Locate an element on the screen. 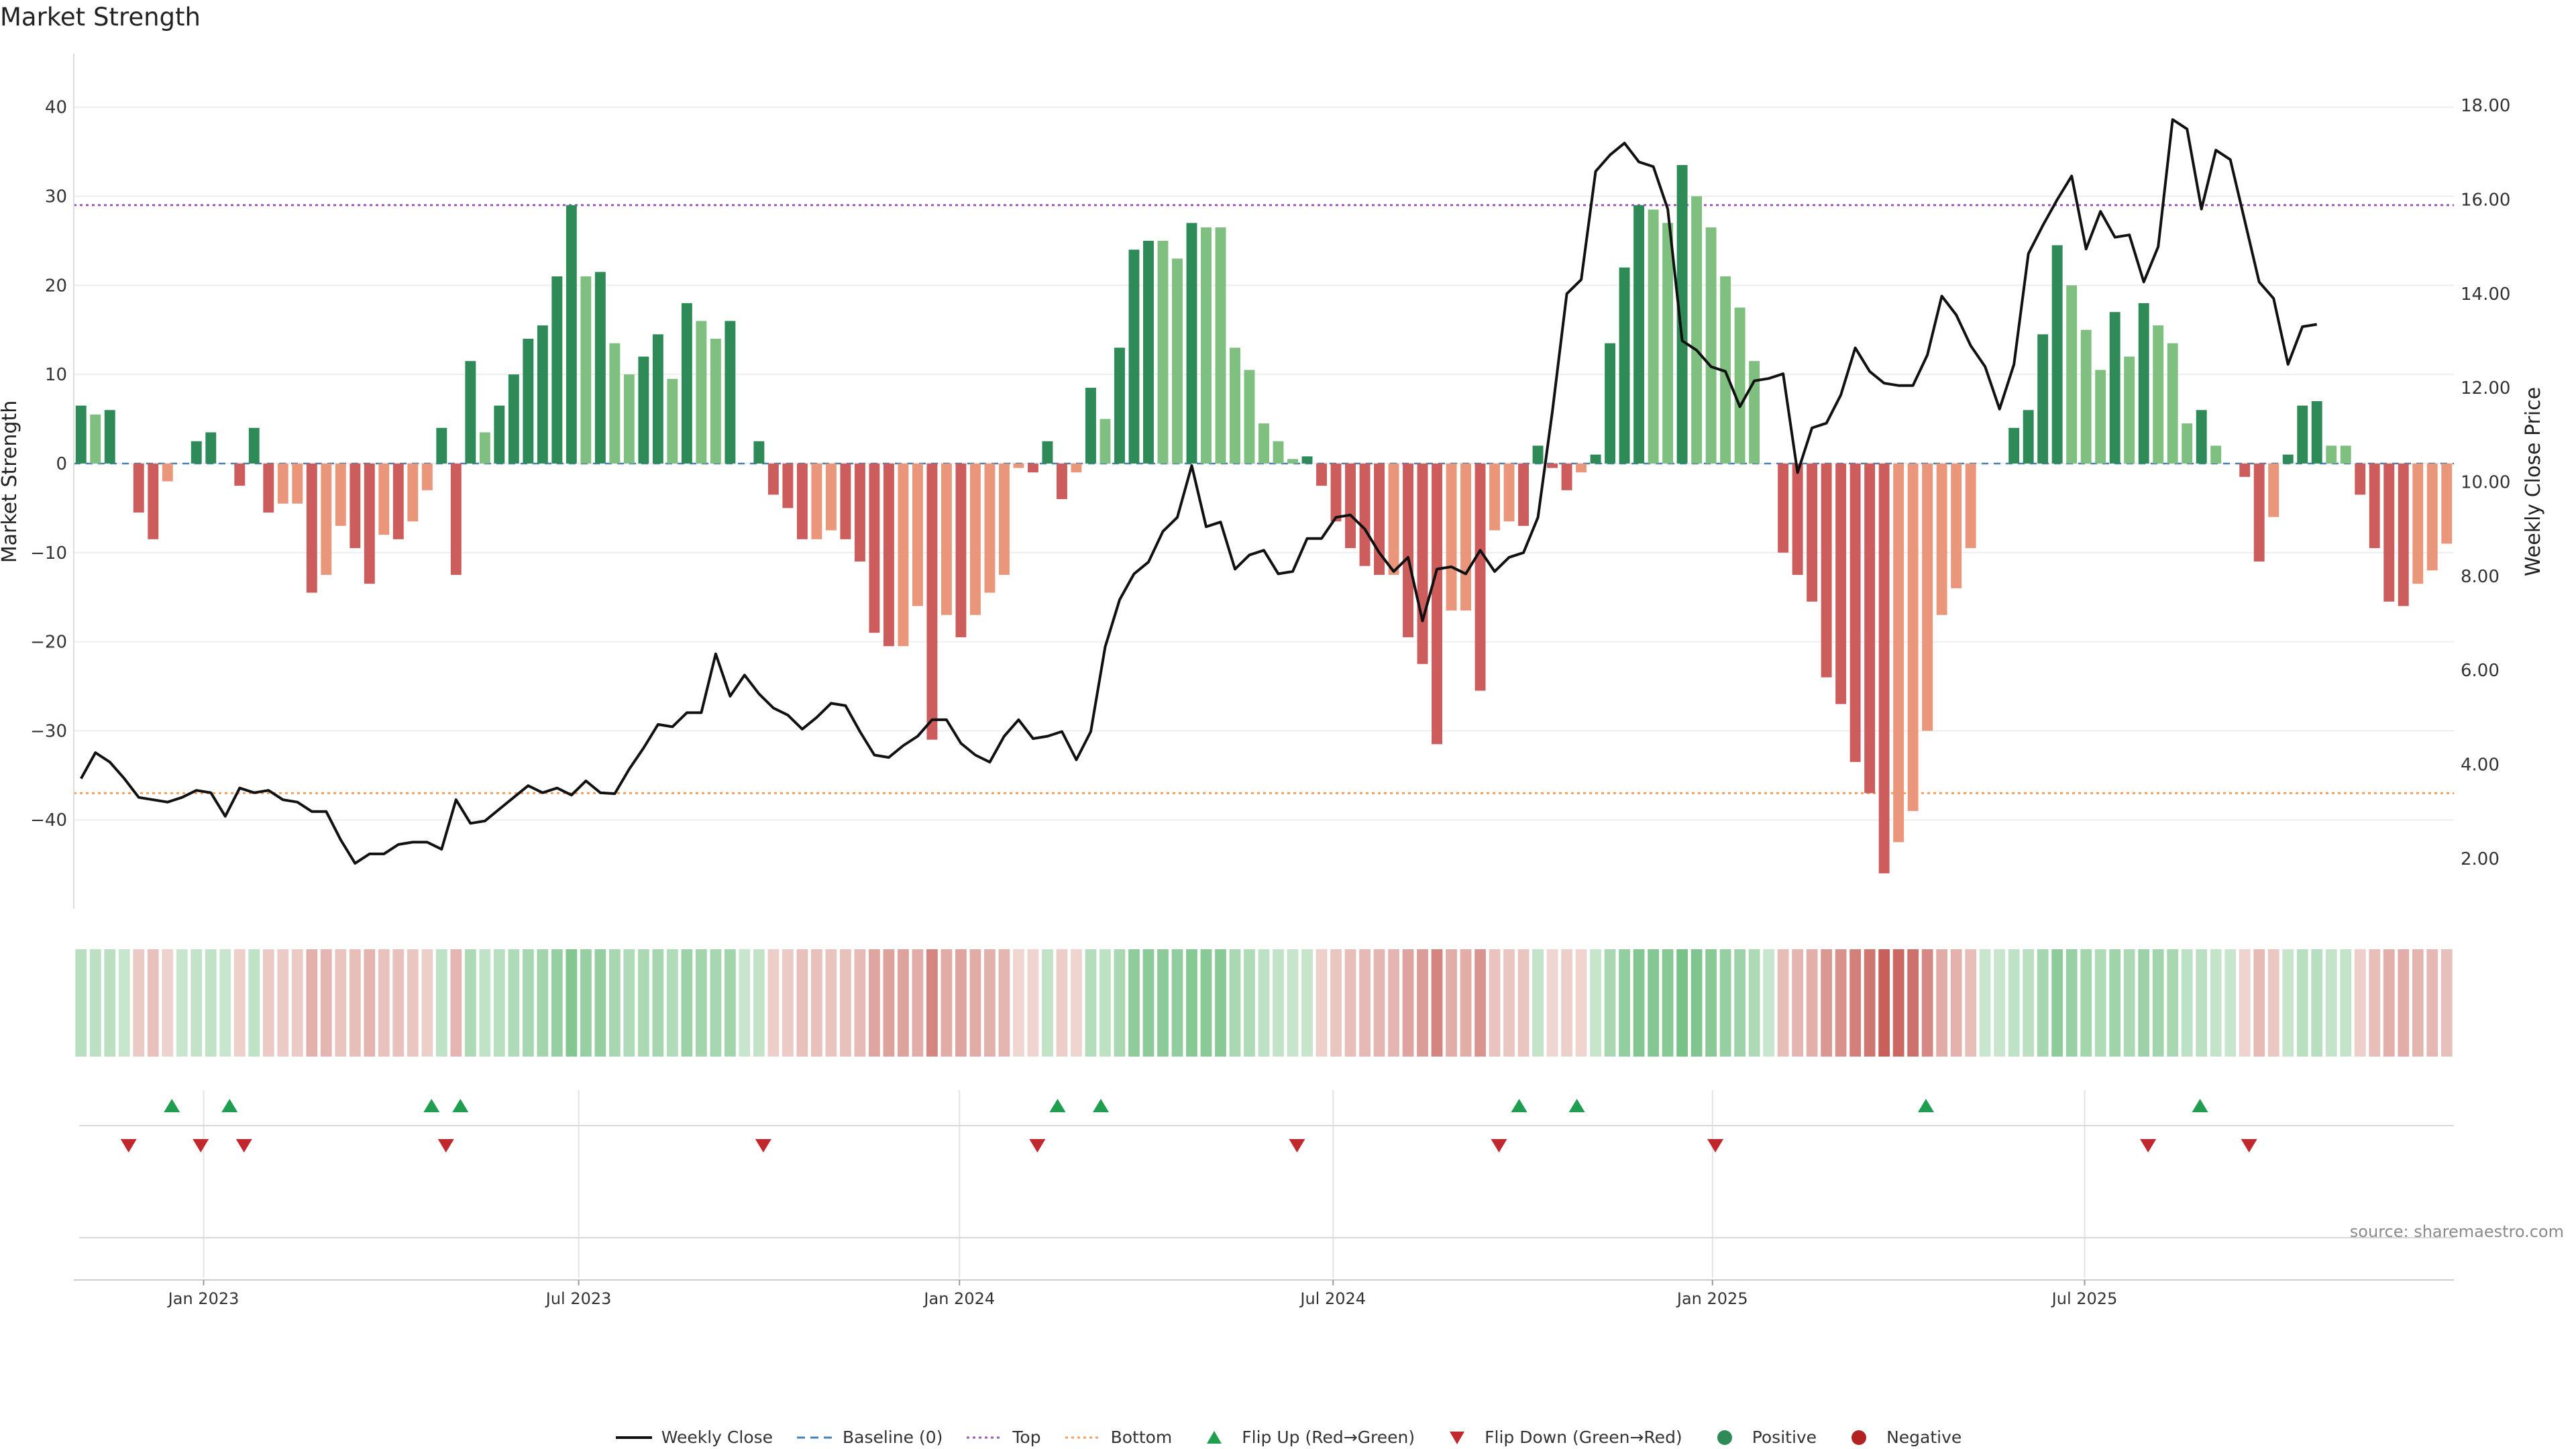 Image resolution: width=2576 pixels, height=1449 pixels. strength-heatstrip is located at coordinates (1264, 1003).